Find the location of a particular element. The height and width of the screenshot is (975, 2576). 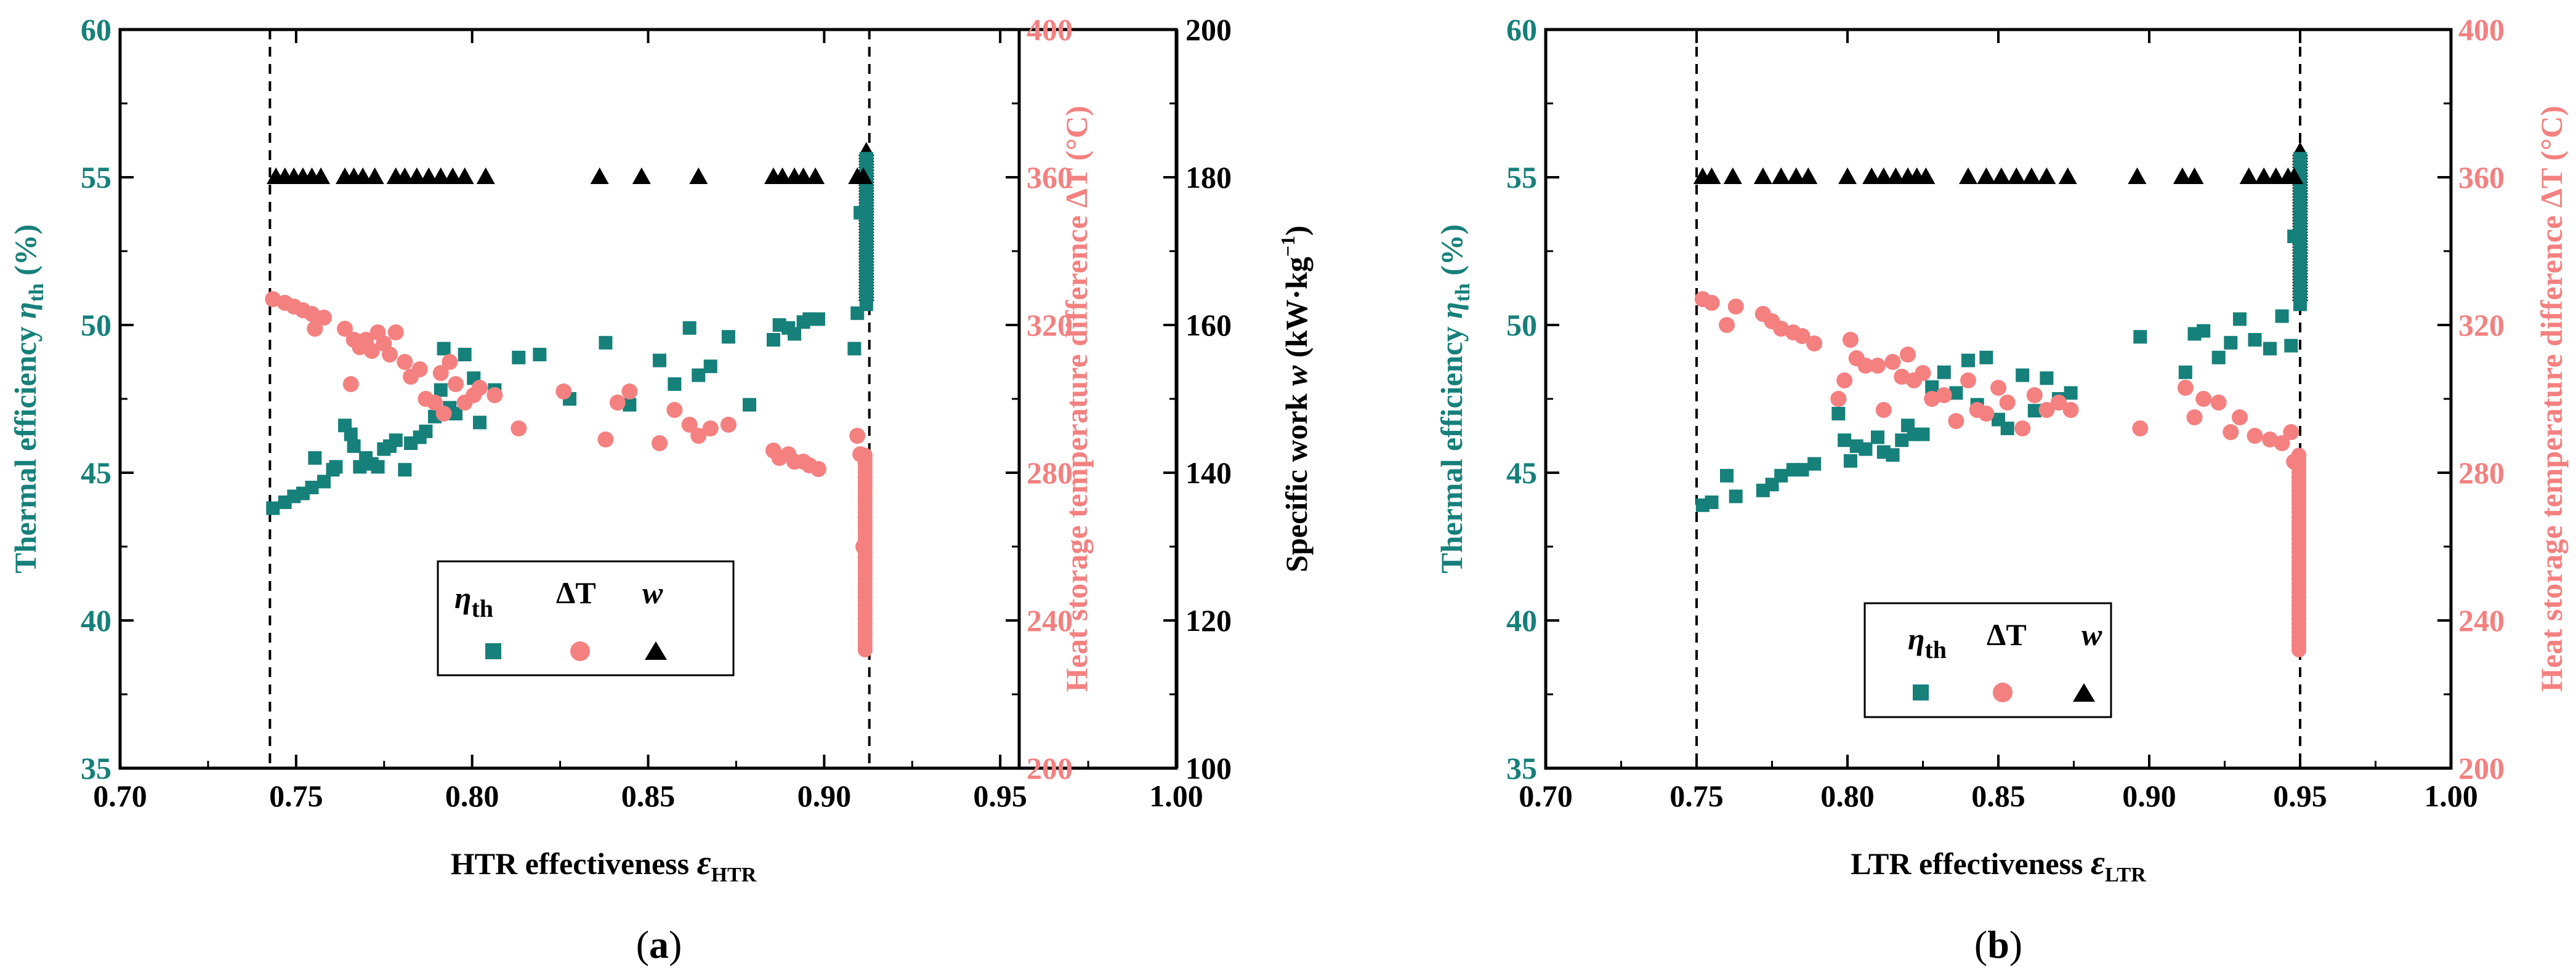

panel-b-x-axis-label: LTR effectiveness εLTR is located at coordinates (1998, 865).